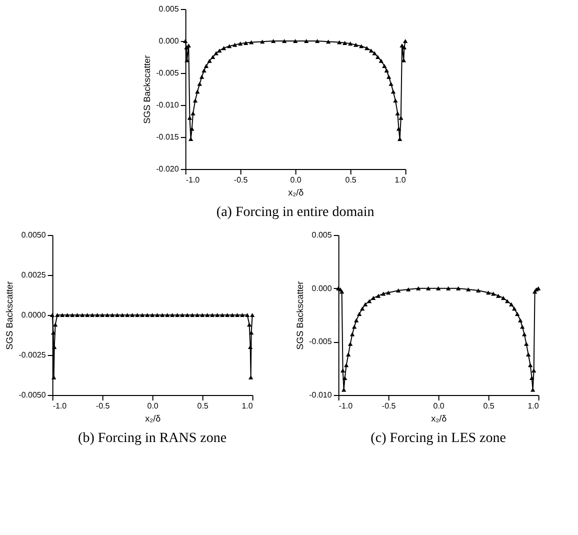 This screenshot has width=578, height=535. What do you see at coordinates (33, 315) in the screenshot?
I see `y-tick-label: 0.0000` at bounding box center [33, 315].